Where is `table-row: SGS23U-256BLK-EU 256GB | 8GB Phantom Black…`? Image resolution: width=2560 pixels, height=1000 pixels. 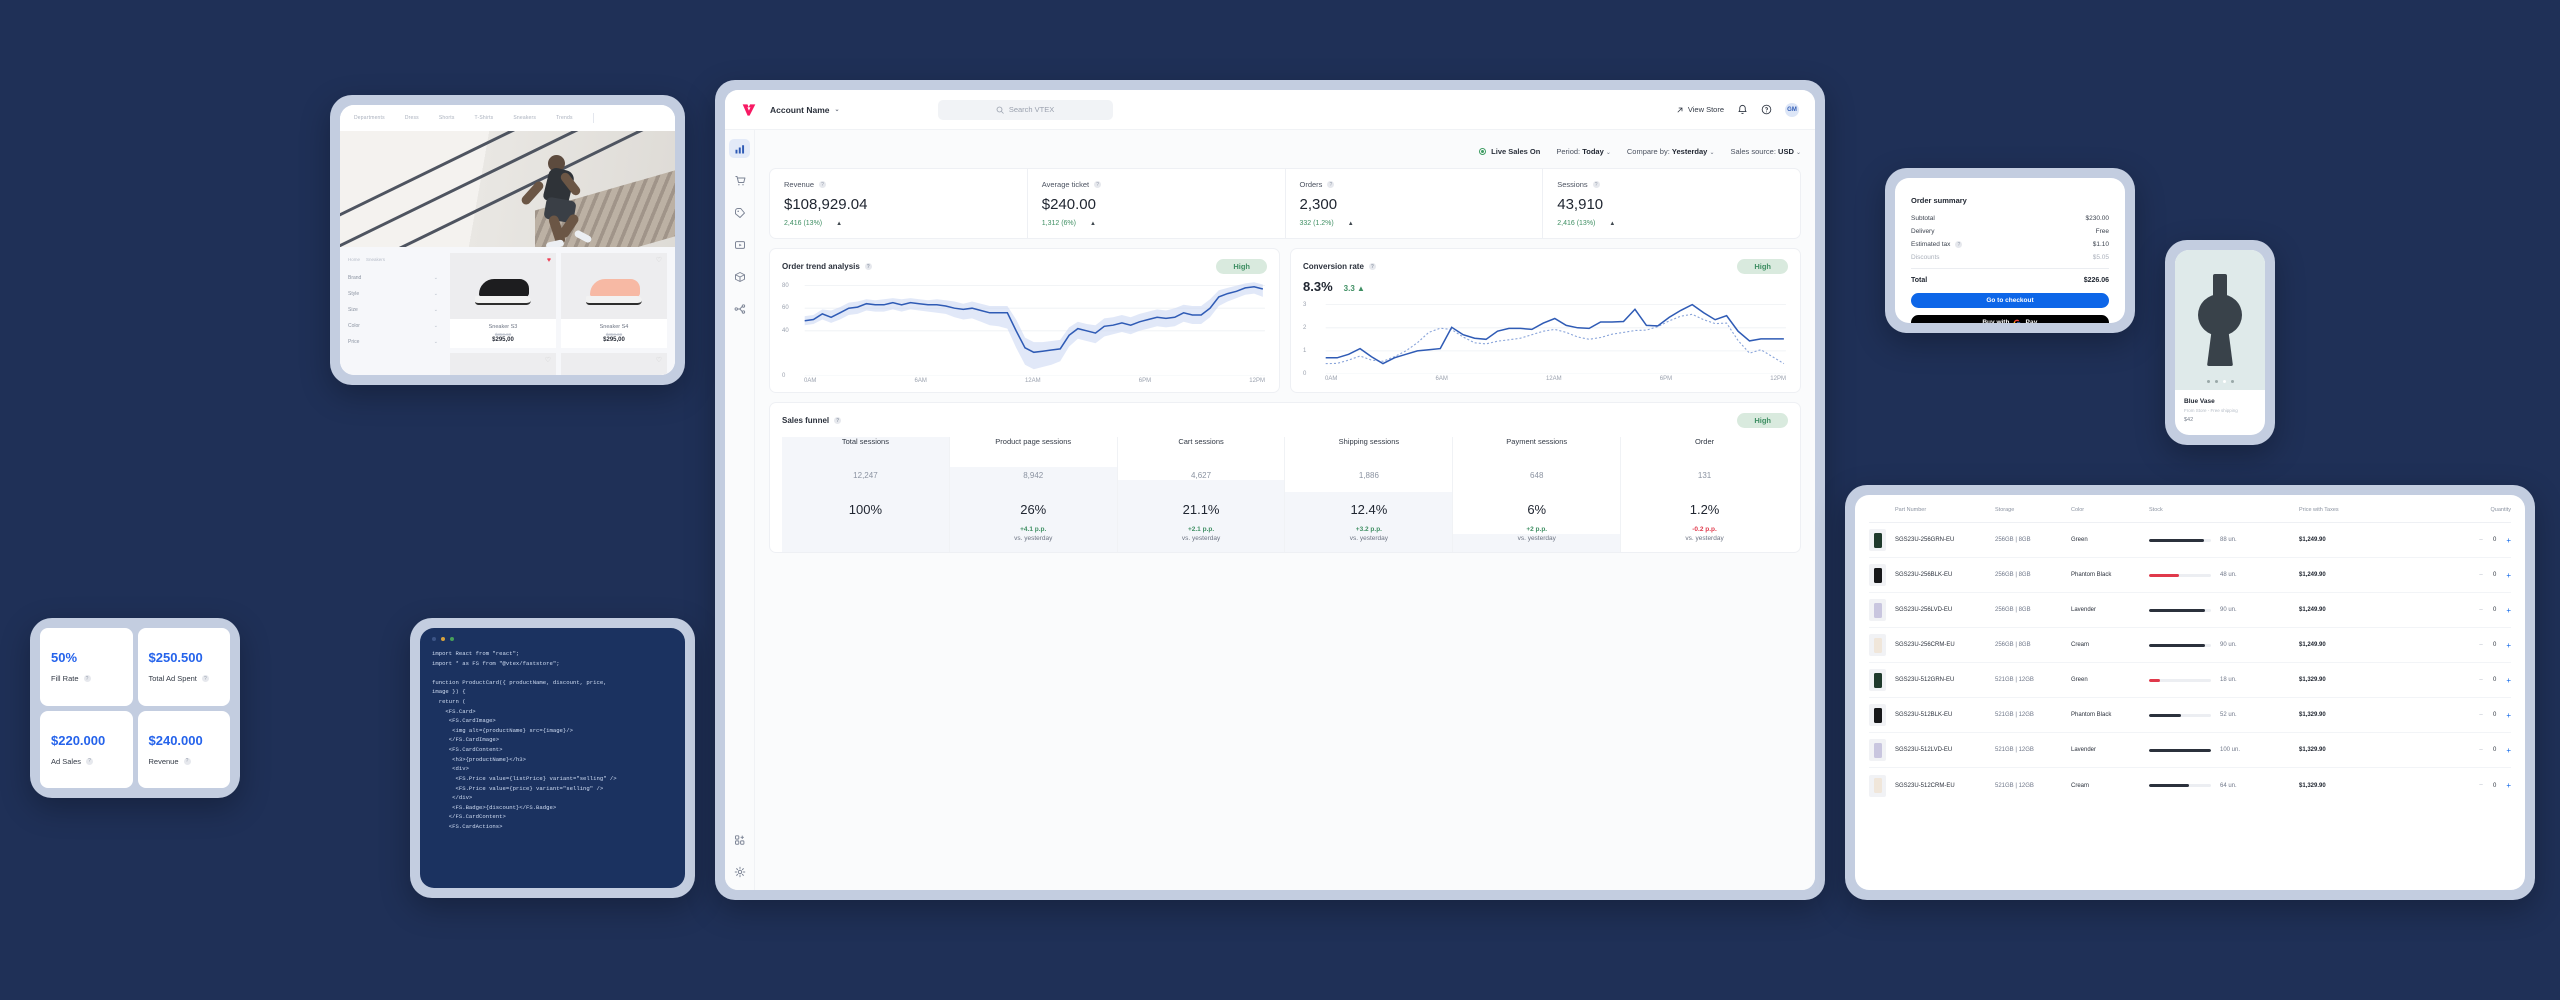
table-row: SGS23U-256BLK-EU 256GB | 8GB Phantom Black… is located at coordinates (2190, 575).